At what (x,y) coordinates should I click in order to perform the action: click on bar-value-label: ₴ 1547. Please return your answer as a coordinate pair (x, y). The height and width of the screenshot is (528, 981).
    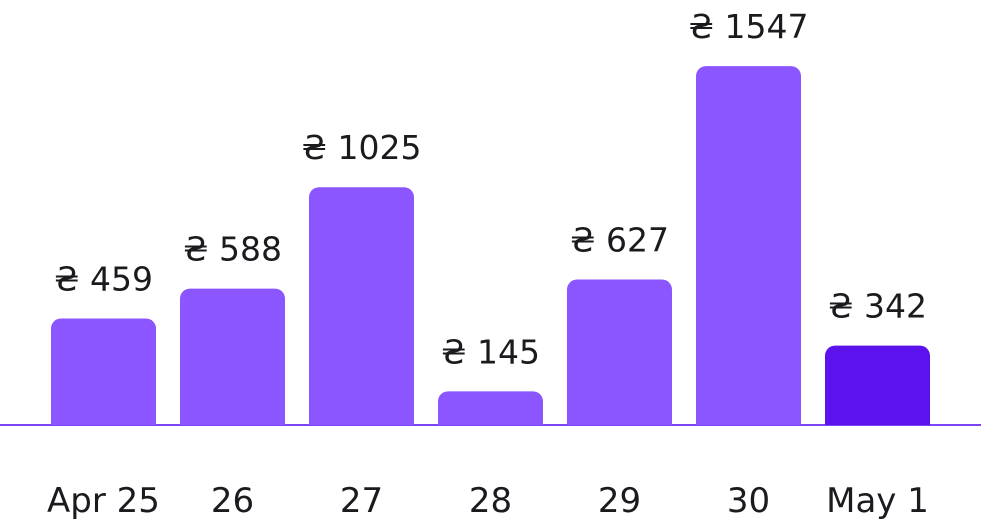
    Looking at the image, I should click on (748, 26).